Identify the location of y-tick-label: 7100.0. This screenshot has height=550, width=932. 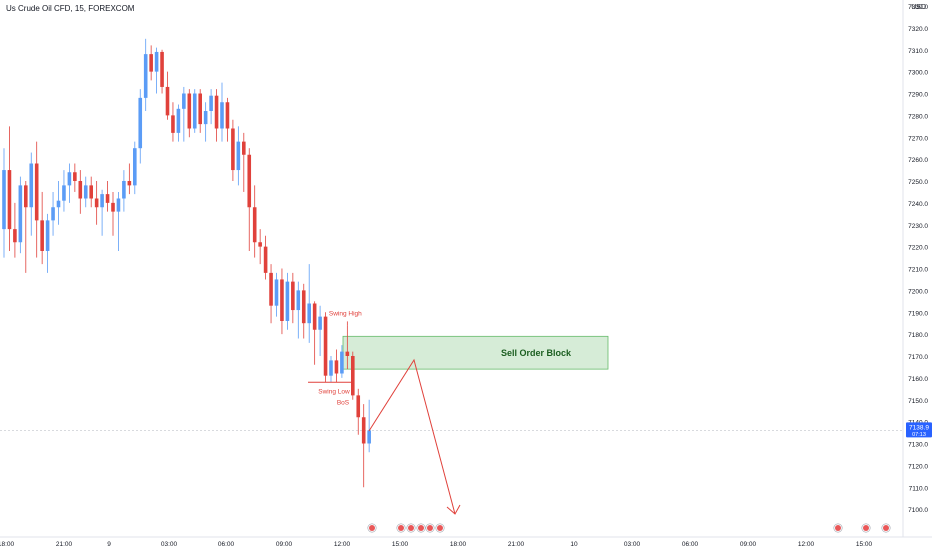
(918, 510).